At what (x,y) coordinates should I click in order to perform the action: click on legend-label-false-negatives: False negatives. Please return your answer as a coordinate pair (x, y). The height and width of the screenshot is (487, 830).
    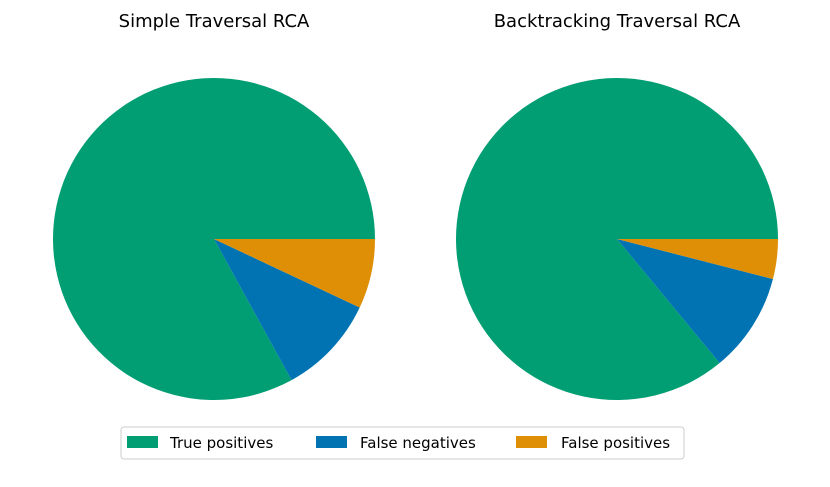
    Looking at the image, I should click on (418, 443).